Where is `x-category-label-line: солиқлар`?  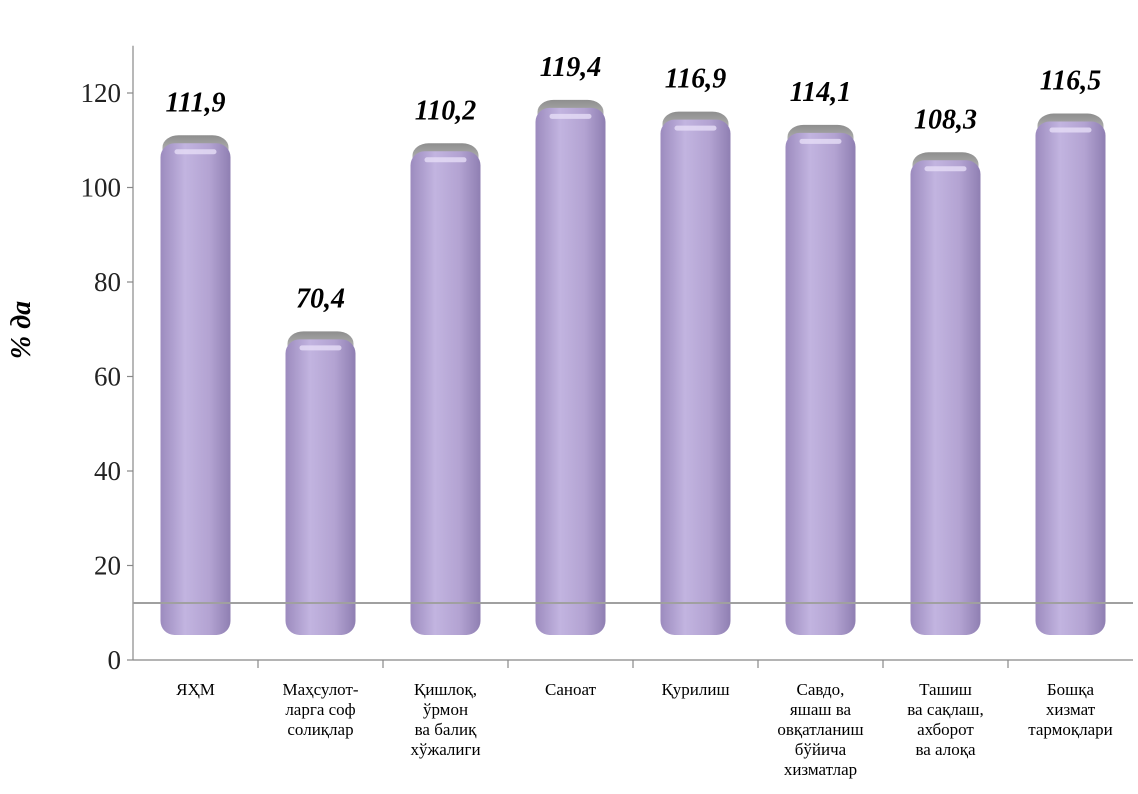 x-category-label-line: солиқлар is located at coordinates (320, 729).